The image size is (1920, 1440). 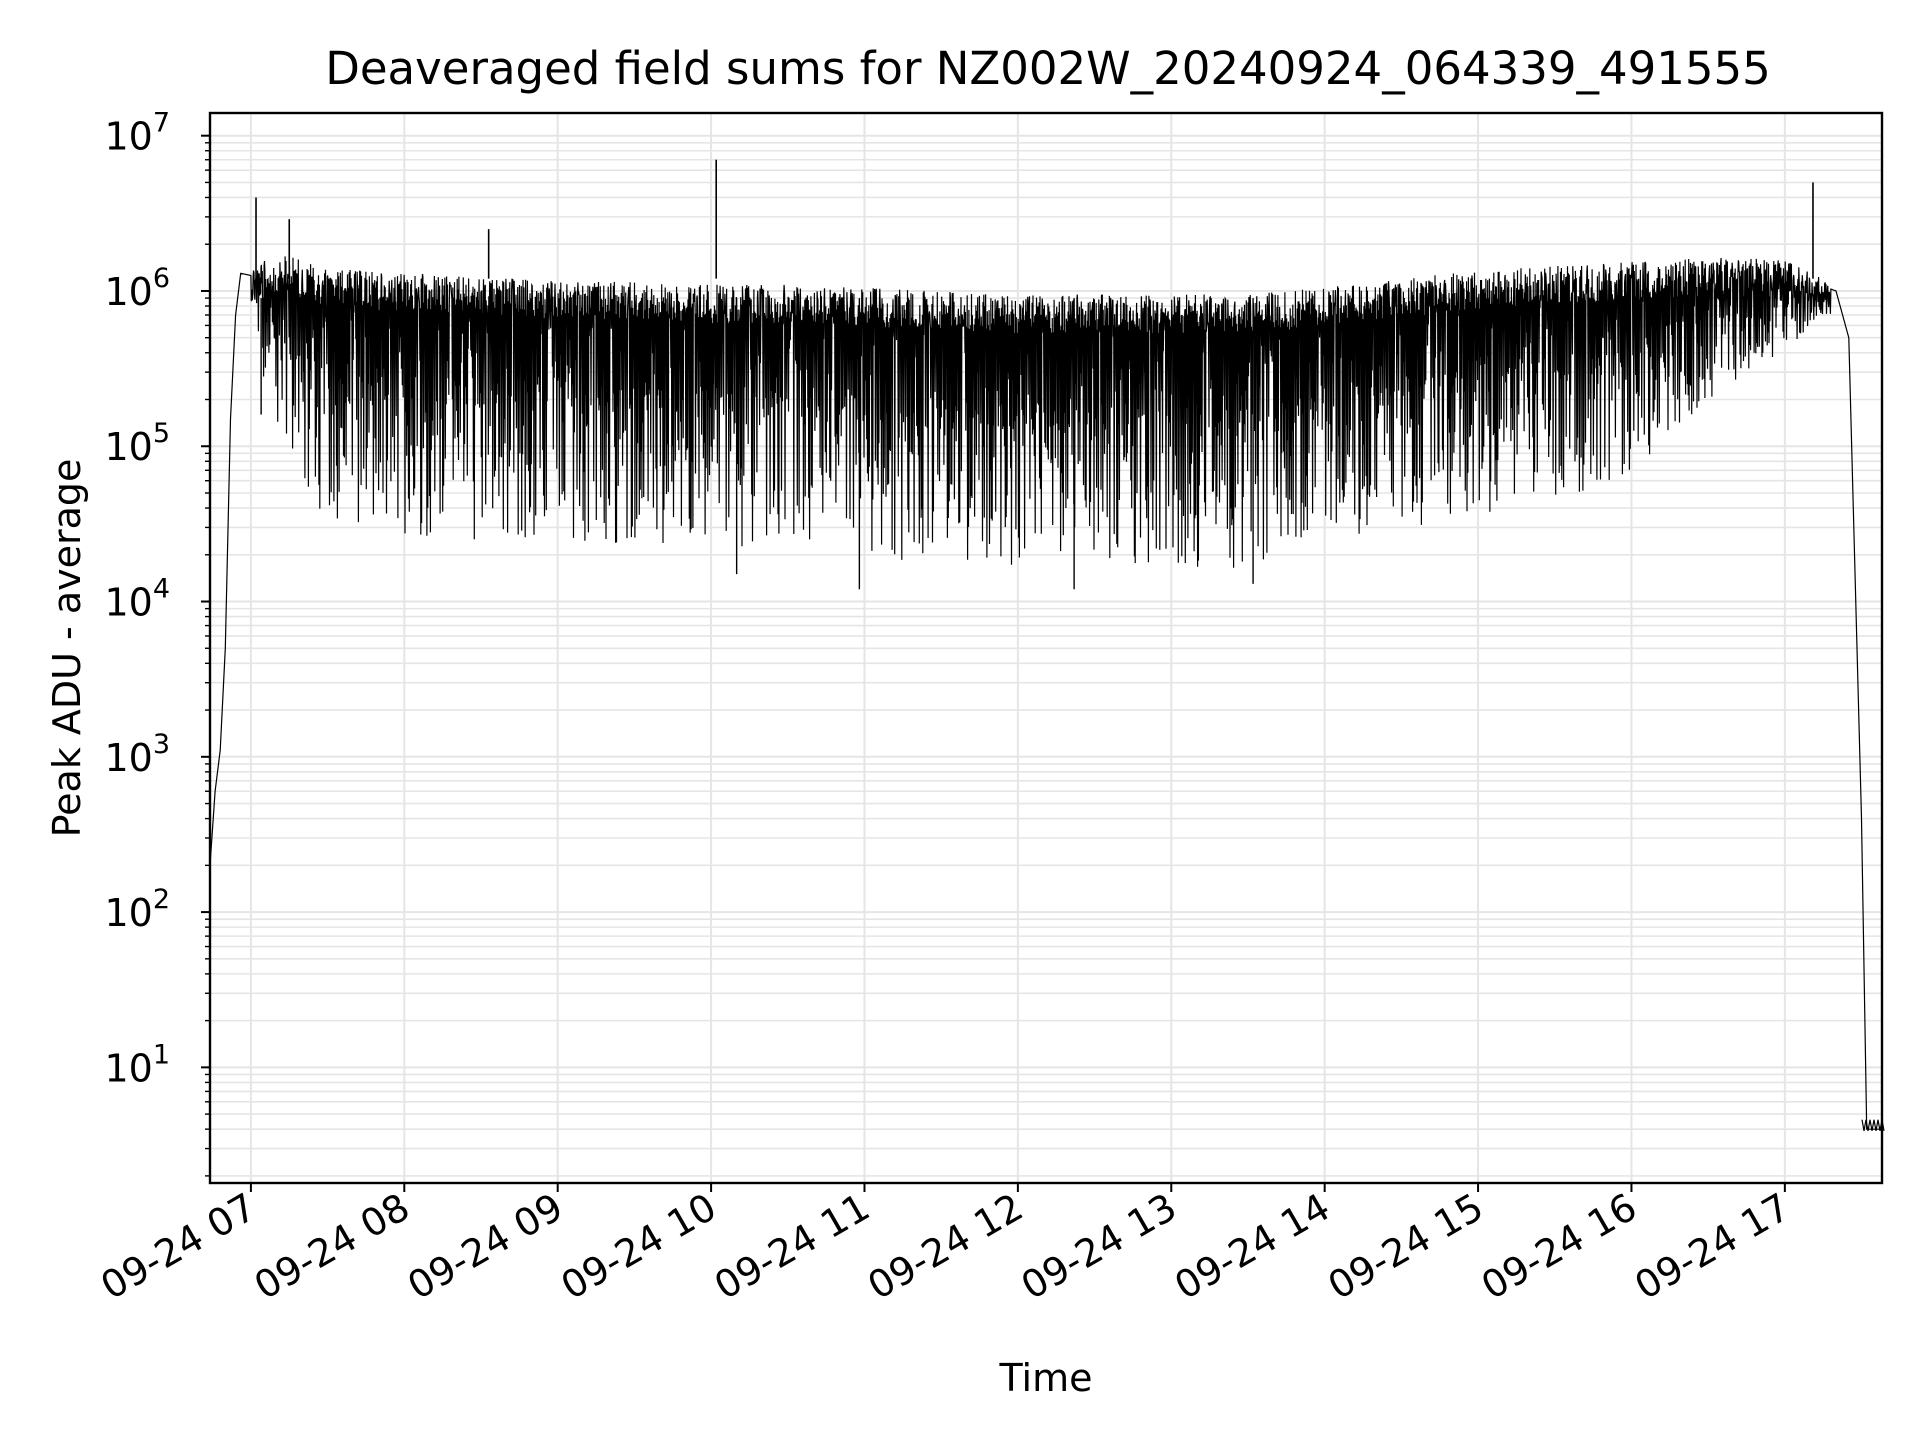 I want to click on y-tick-label: 10¹, so click(x=137, y=1064).